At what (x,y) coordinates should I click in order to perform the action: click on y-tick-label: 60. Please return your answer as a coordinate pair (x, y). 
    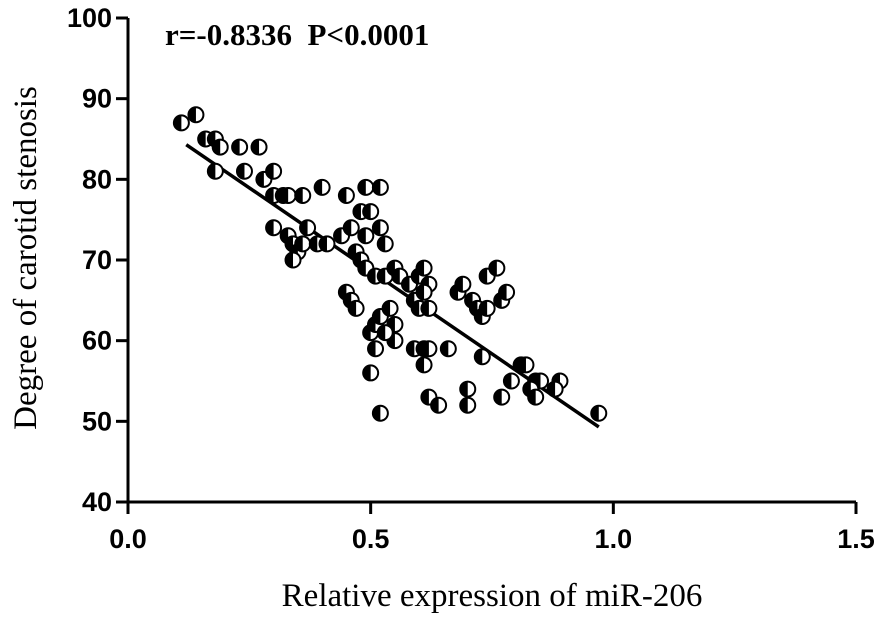
    Looking at the image, I should click on (97, 341).